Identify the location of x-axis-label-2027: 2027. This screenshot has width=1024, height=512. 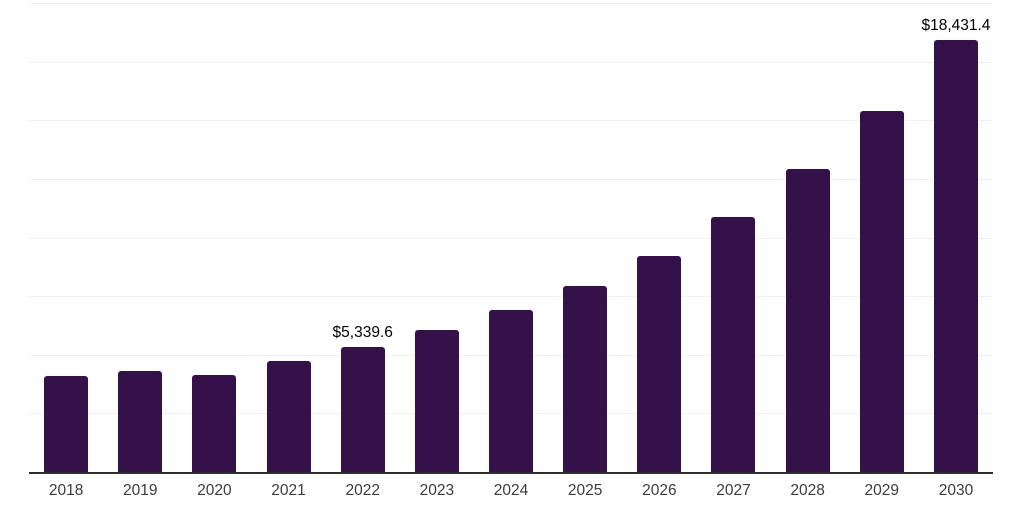
(733, 490).